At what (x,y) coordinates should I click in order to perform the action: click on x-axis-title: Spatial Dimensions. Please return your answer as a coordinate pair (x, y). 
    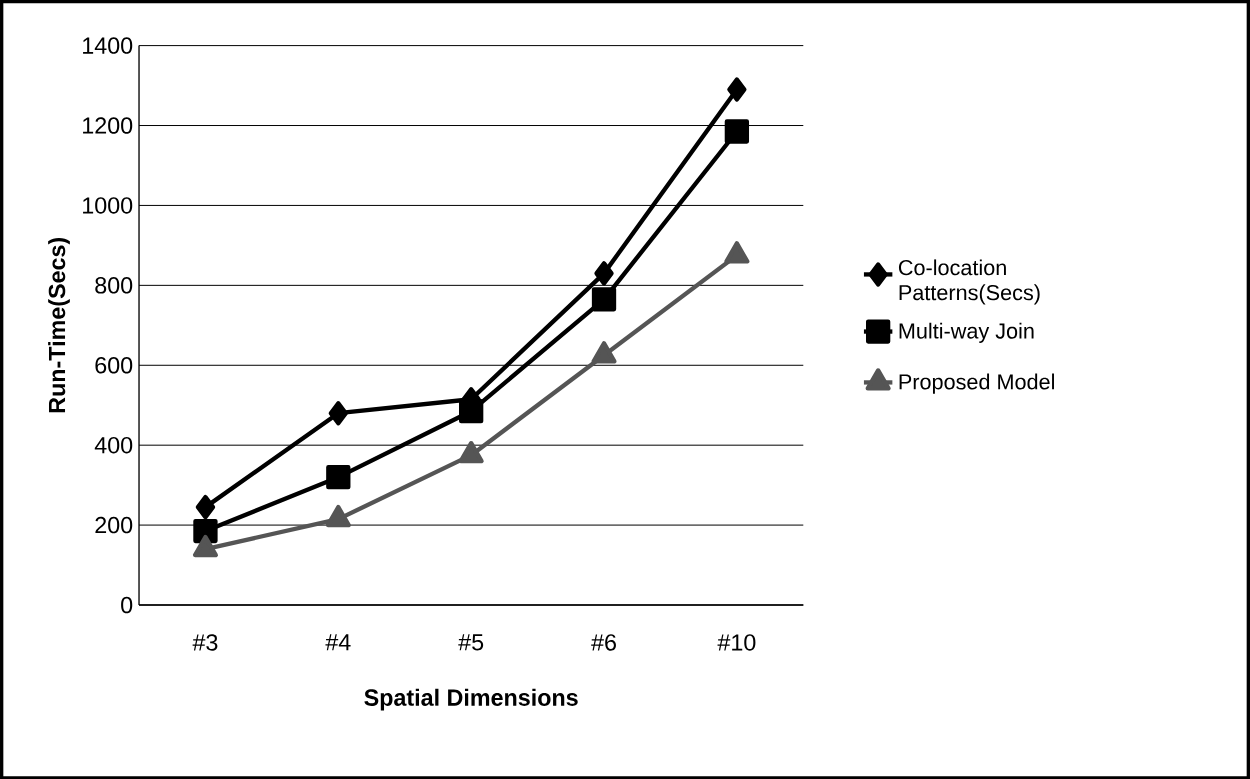
    Looking at the image, I should click on (471, 699).